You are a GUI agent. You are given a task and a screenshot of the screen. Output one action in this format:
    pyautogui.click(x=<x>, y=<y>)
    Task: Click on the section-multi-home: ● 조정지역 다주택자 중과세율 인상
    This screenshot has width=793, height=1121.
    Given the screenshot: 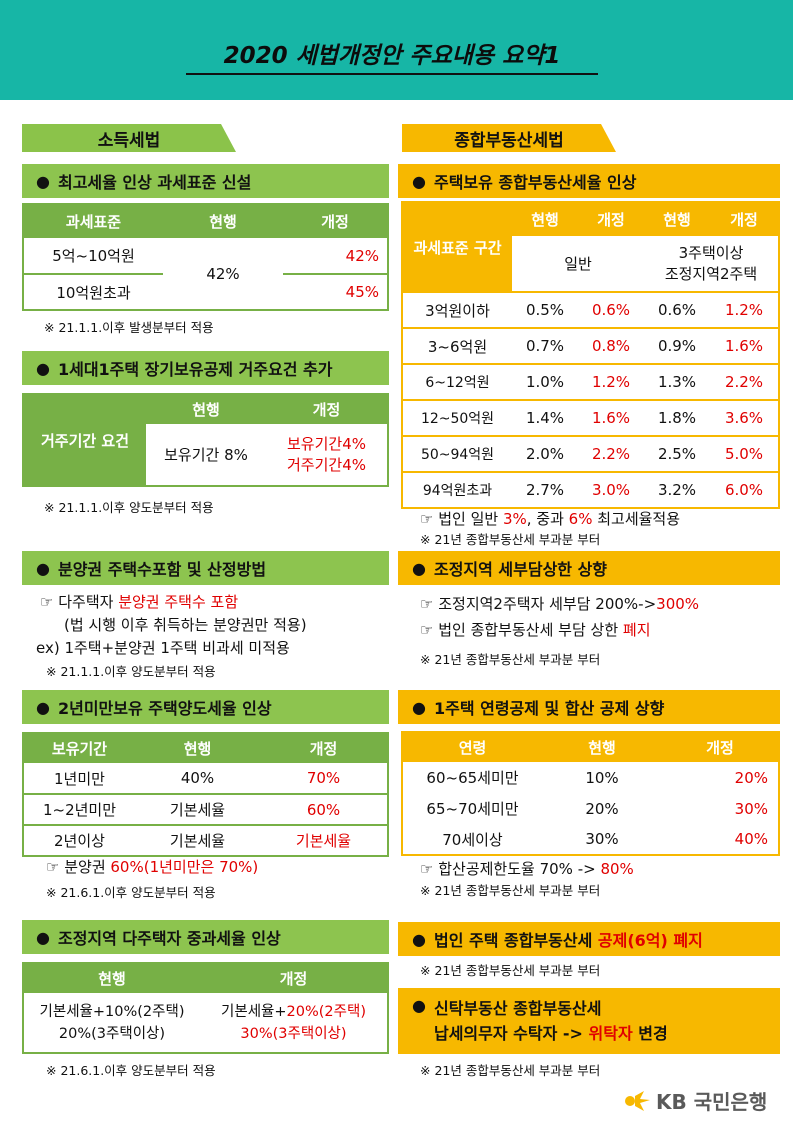 What is the action you would take?
    pyautogui.click(x=205, y=937)
    